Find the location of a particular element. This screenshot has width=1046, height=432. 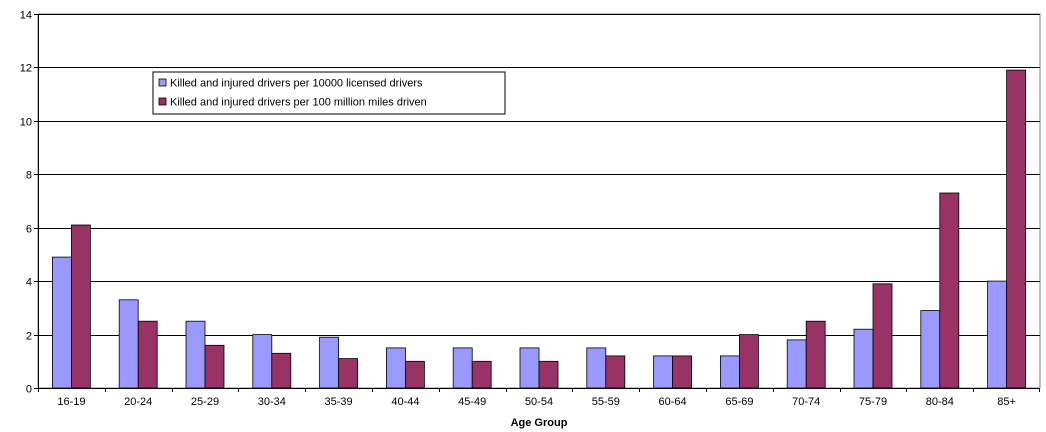

x-tick-label: 65-69 is located at coordinates (739, 402).